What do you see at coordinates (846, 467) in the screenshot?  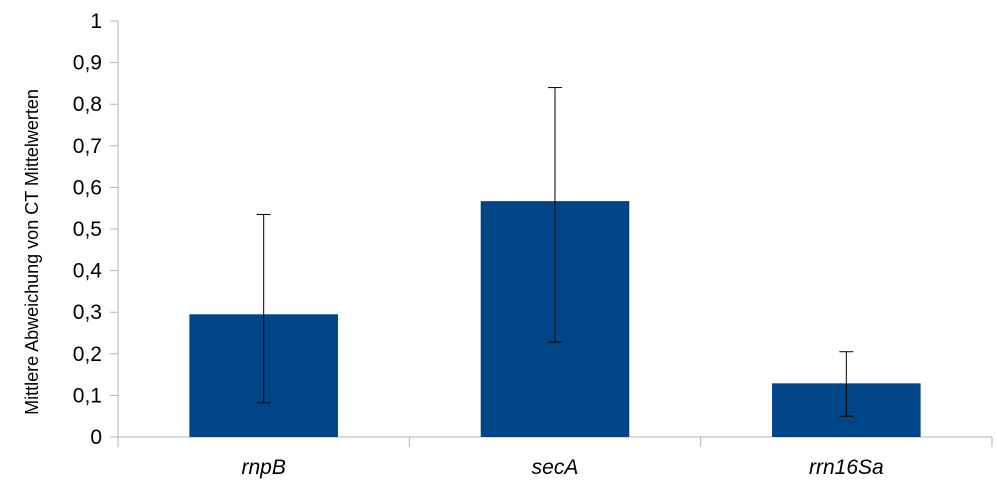 I see `x-tick-label: rrn16Sa` at bounding box center [846, 467].